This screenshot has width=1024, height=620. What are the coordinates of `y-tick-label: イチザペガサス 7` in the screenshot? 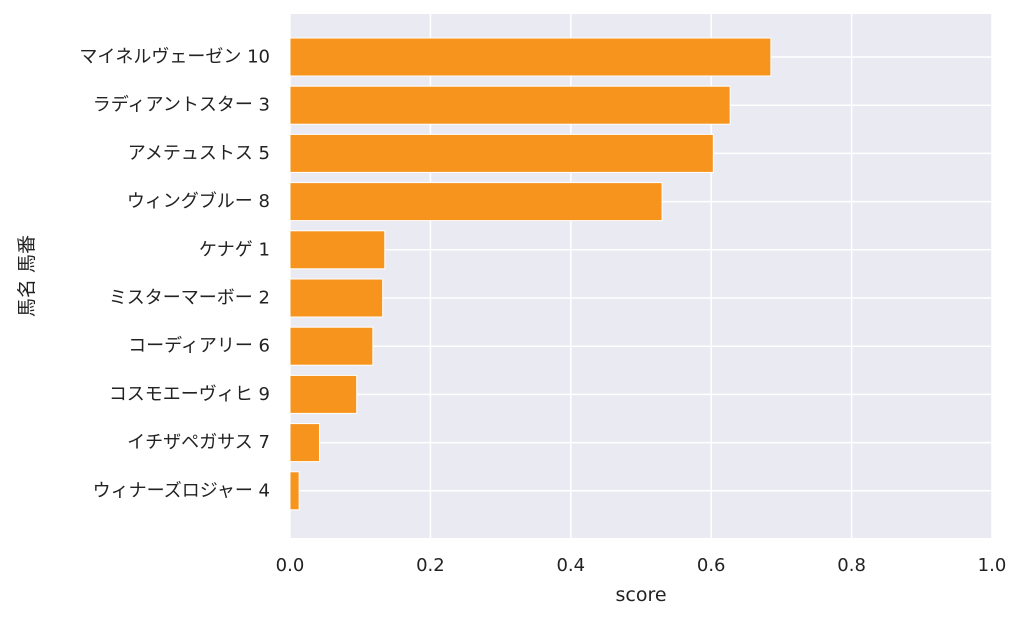 It's located at (198, 442).